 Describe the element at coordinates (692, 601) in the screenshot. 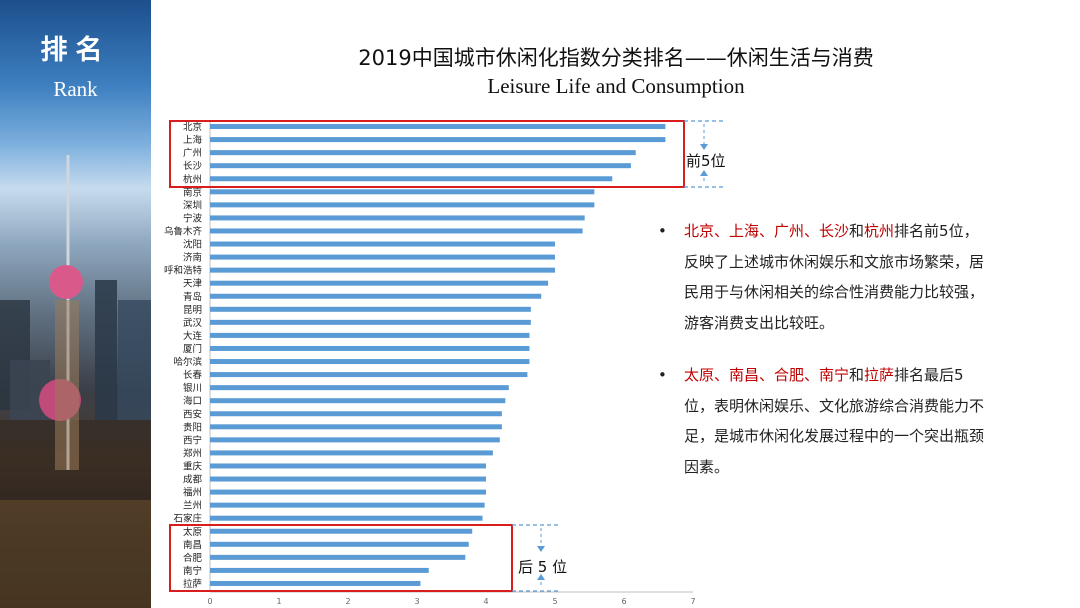

I see `x-tick-label: 7` at that location.